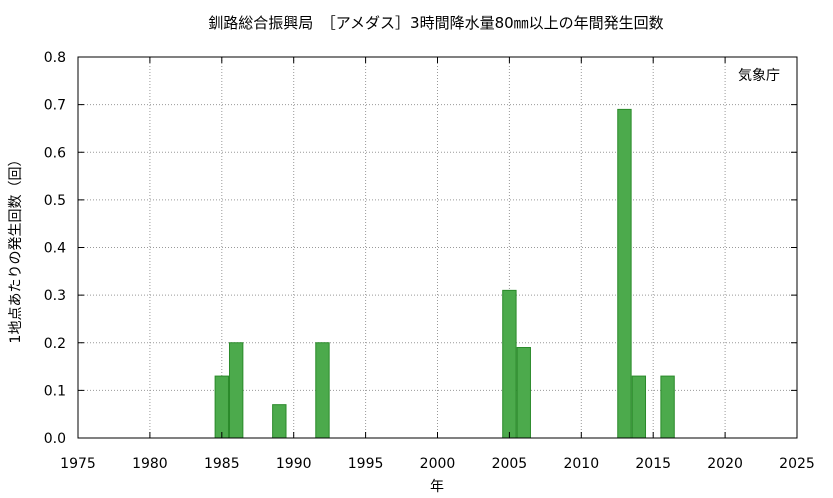 This screenshot has width=833, height=498. Describe the element at coordinates (581, 464) in the screenshot. I see `x-tick-label: 2010` at that location.